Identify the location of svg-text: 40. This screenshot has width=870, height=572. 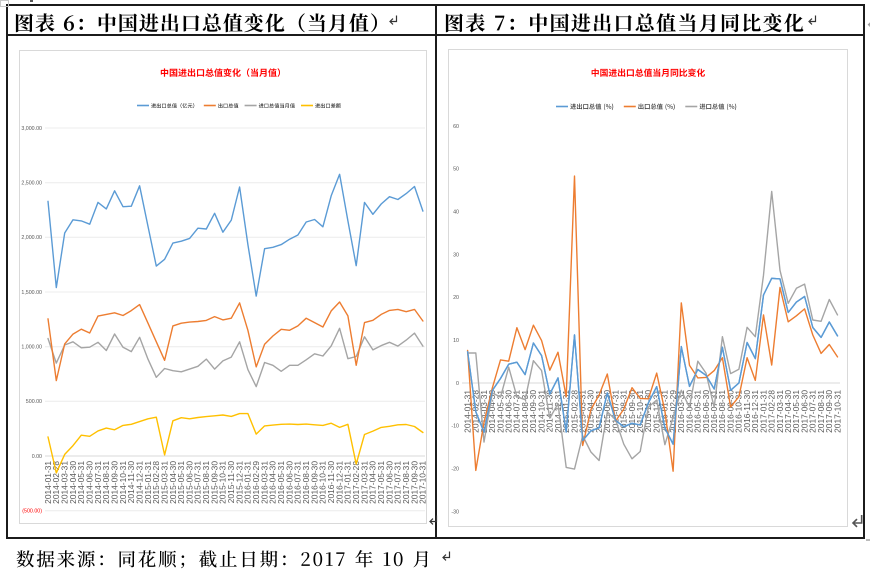
(456, 213).